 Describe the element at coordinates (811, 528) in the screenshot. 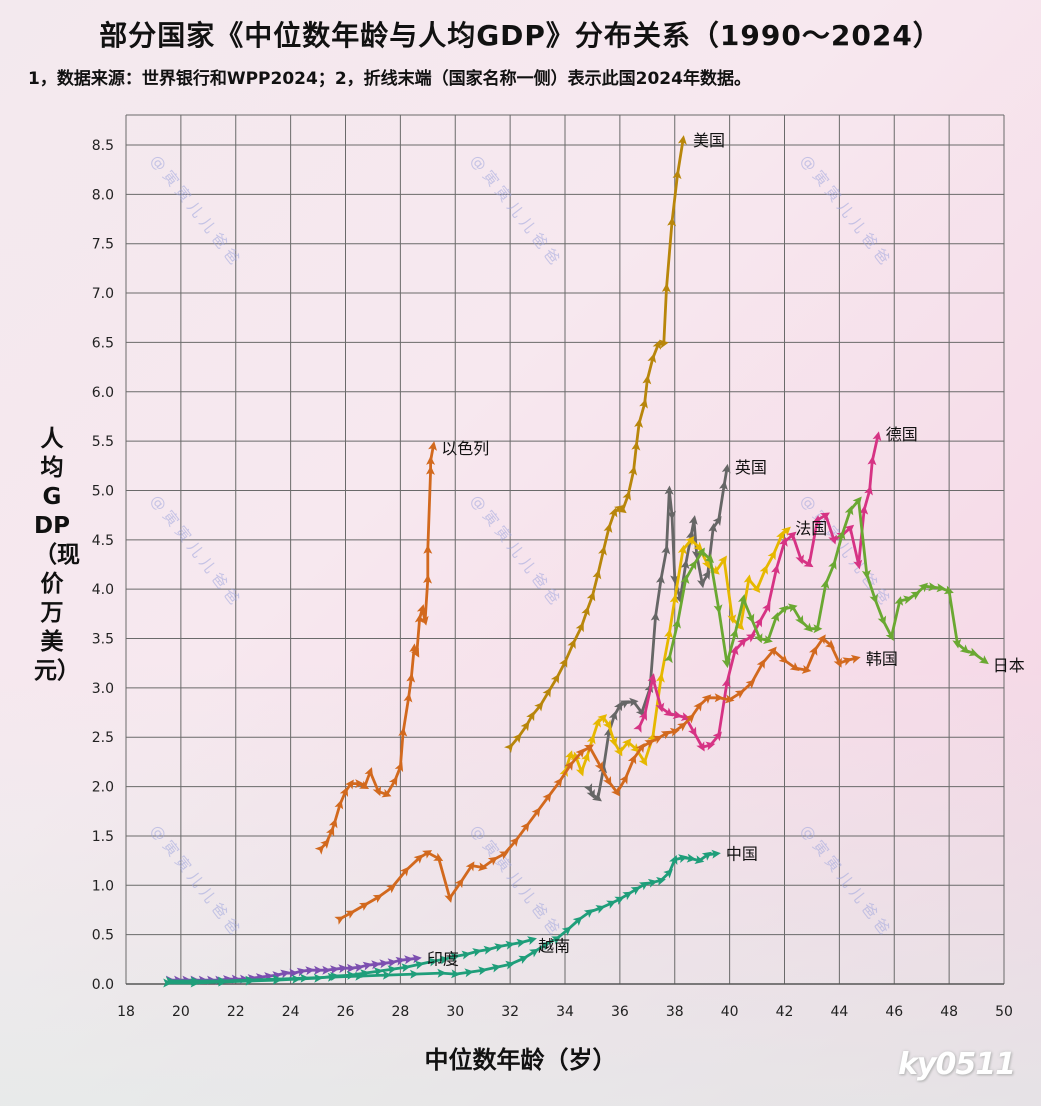

I see `series-label: 法国` at that location.